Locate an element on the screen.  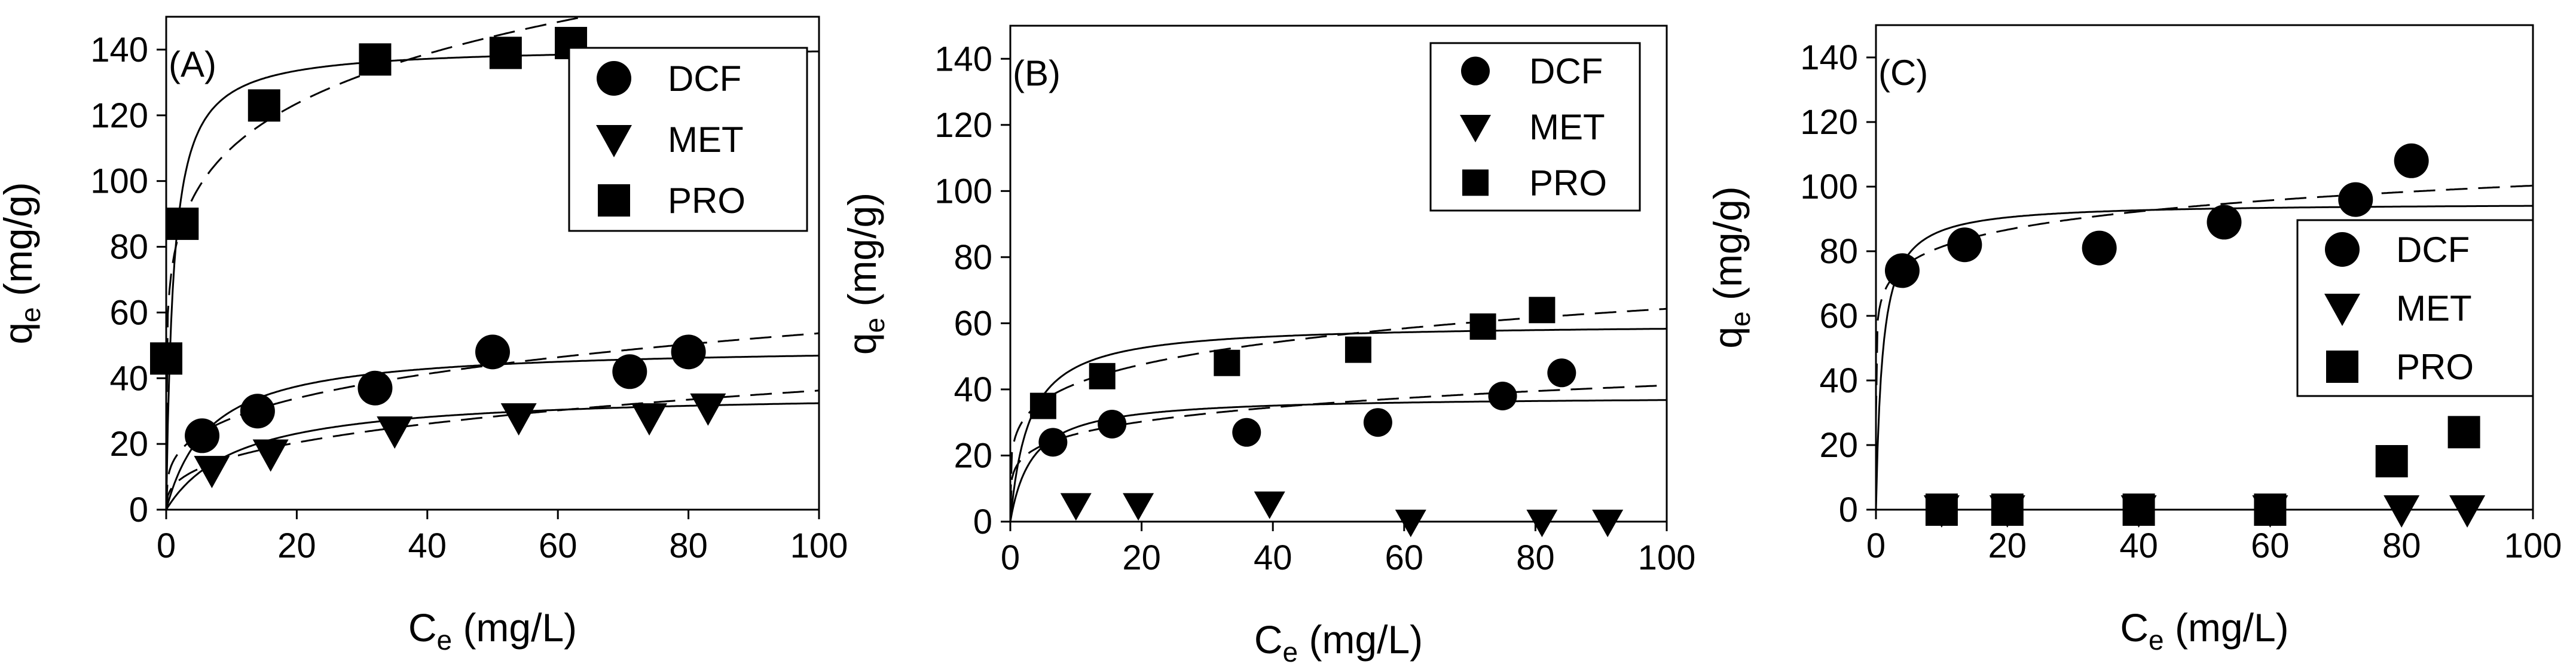
freundlich-fit-line-pro is located at coordinates (1338, 406).